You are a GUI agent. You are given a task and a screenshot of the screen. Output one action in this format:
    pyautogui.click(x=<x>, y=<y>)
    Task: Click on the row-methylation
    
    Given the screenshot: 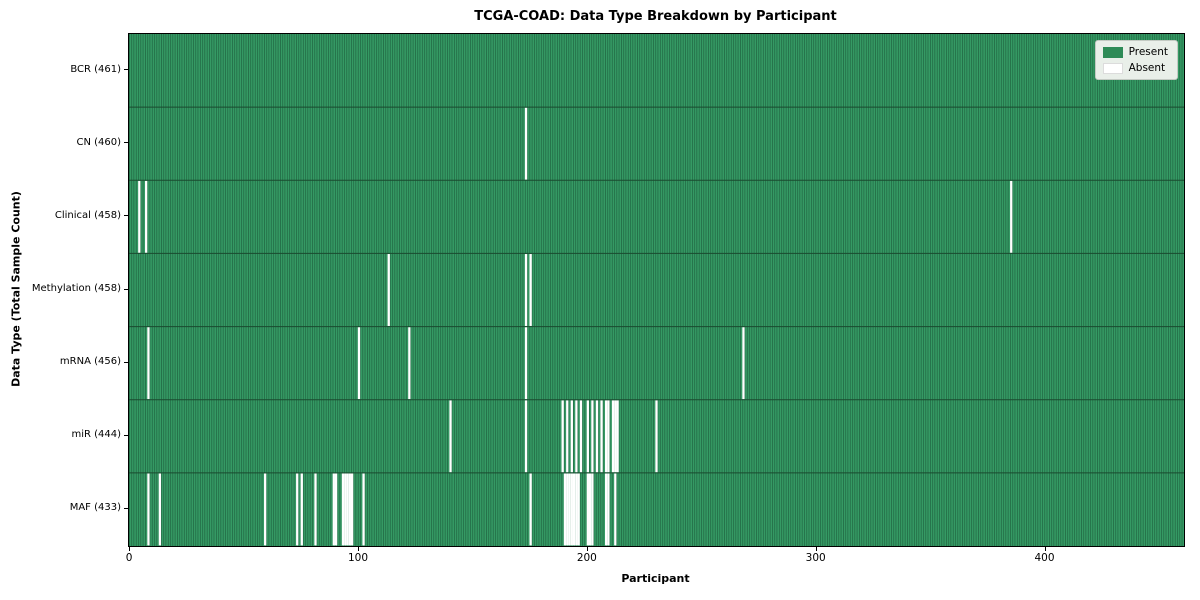 What is the action you would take?
    pyautogui.click(x=656, y=290)
    